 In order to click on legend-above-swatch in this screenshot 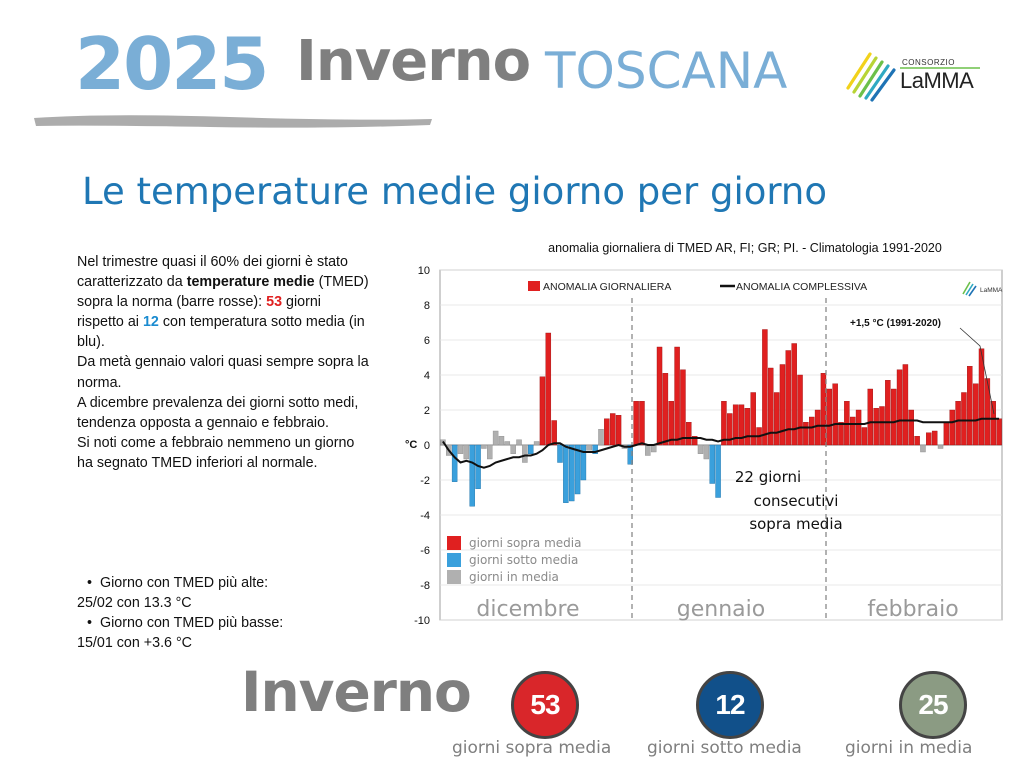, I will do `click(454, 543)`.